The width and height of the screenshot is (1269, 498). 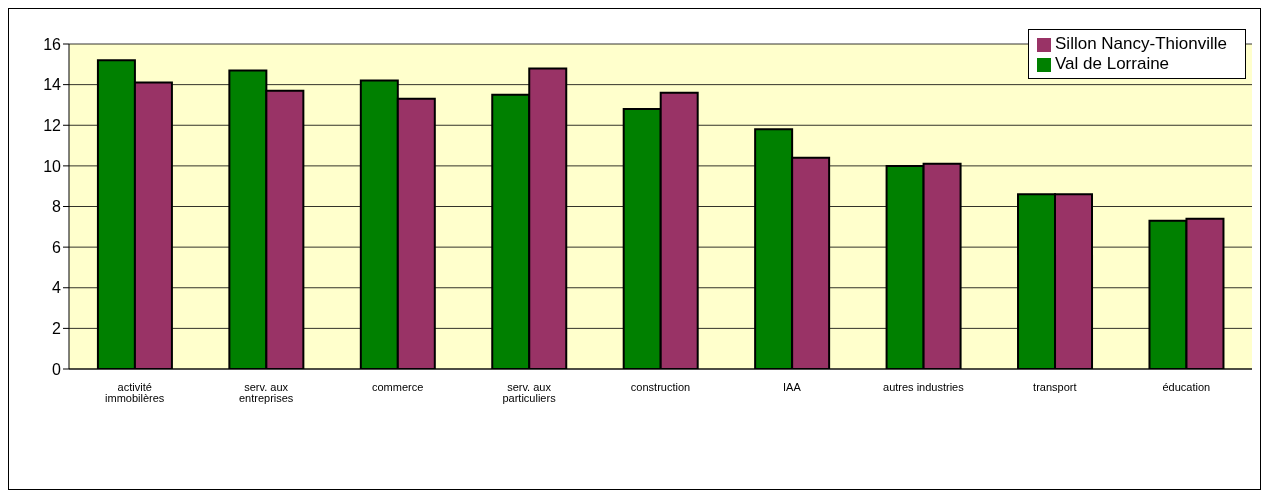 I want to click on x-tick-label: IAA, so click(x=792, y=386).